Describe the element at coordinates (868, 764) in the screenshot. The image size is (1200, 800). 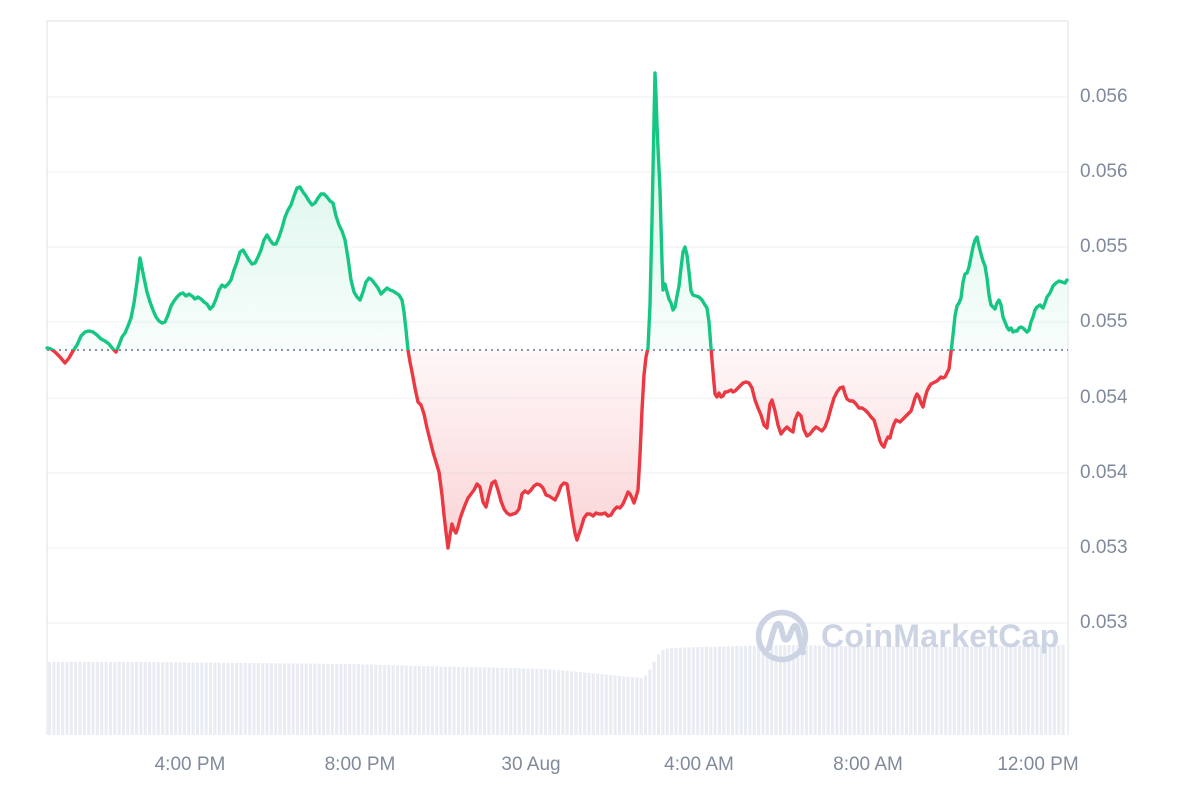
I see `x-axis-label: 8:00 AM` at that location.